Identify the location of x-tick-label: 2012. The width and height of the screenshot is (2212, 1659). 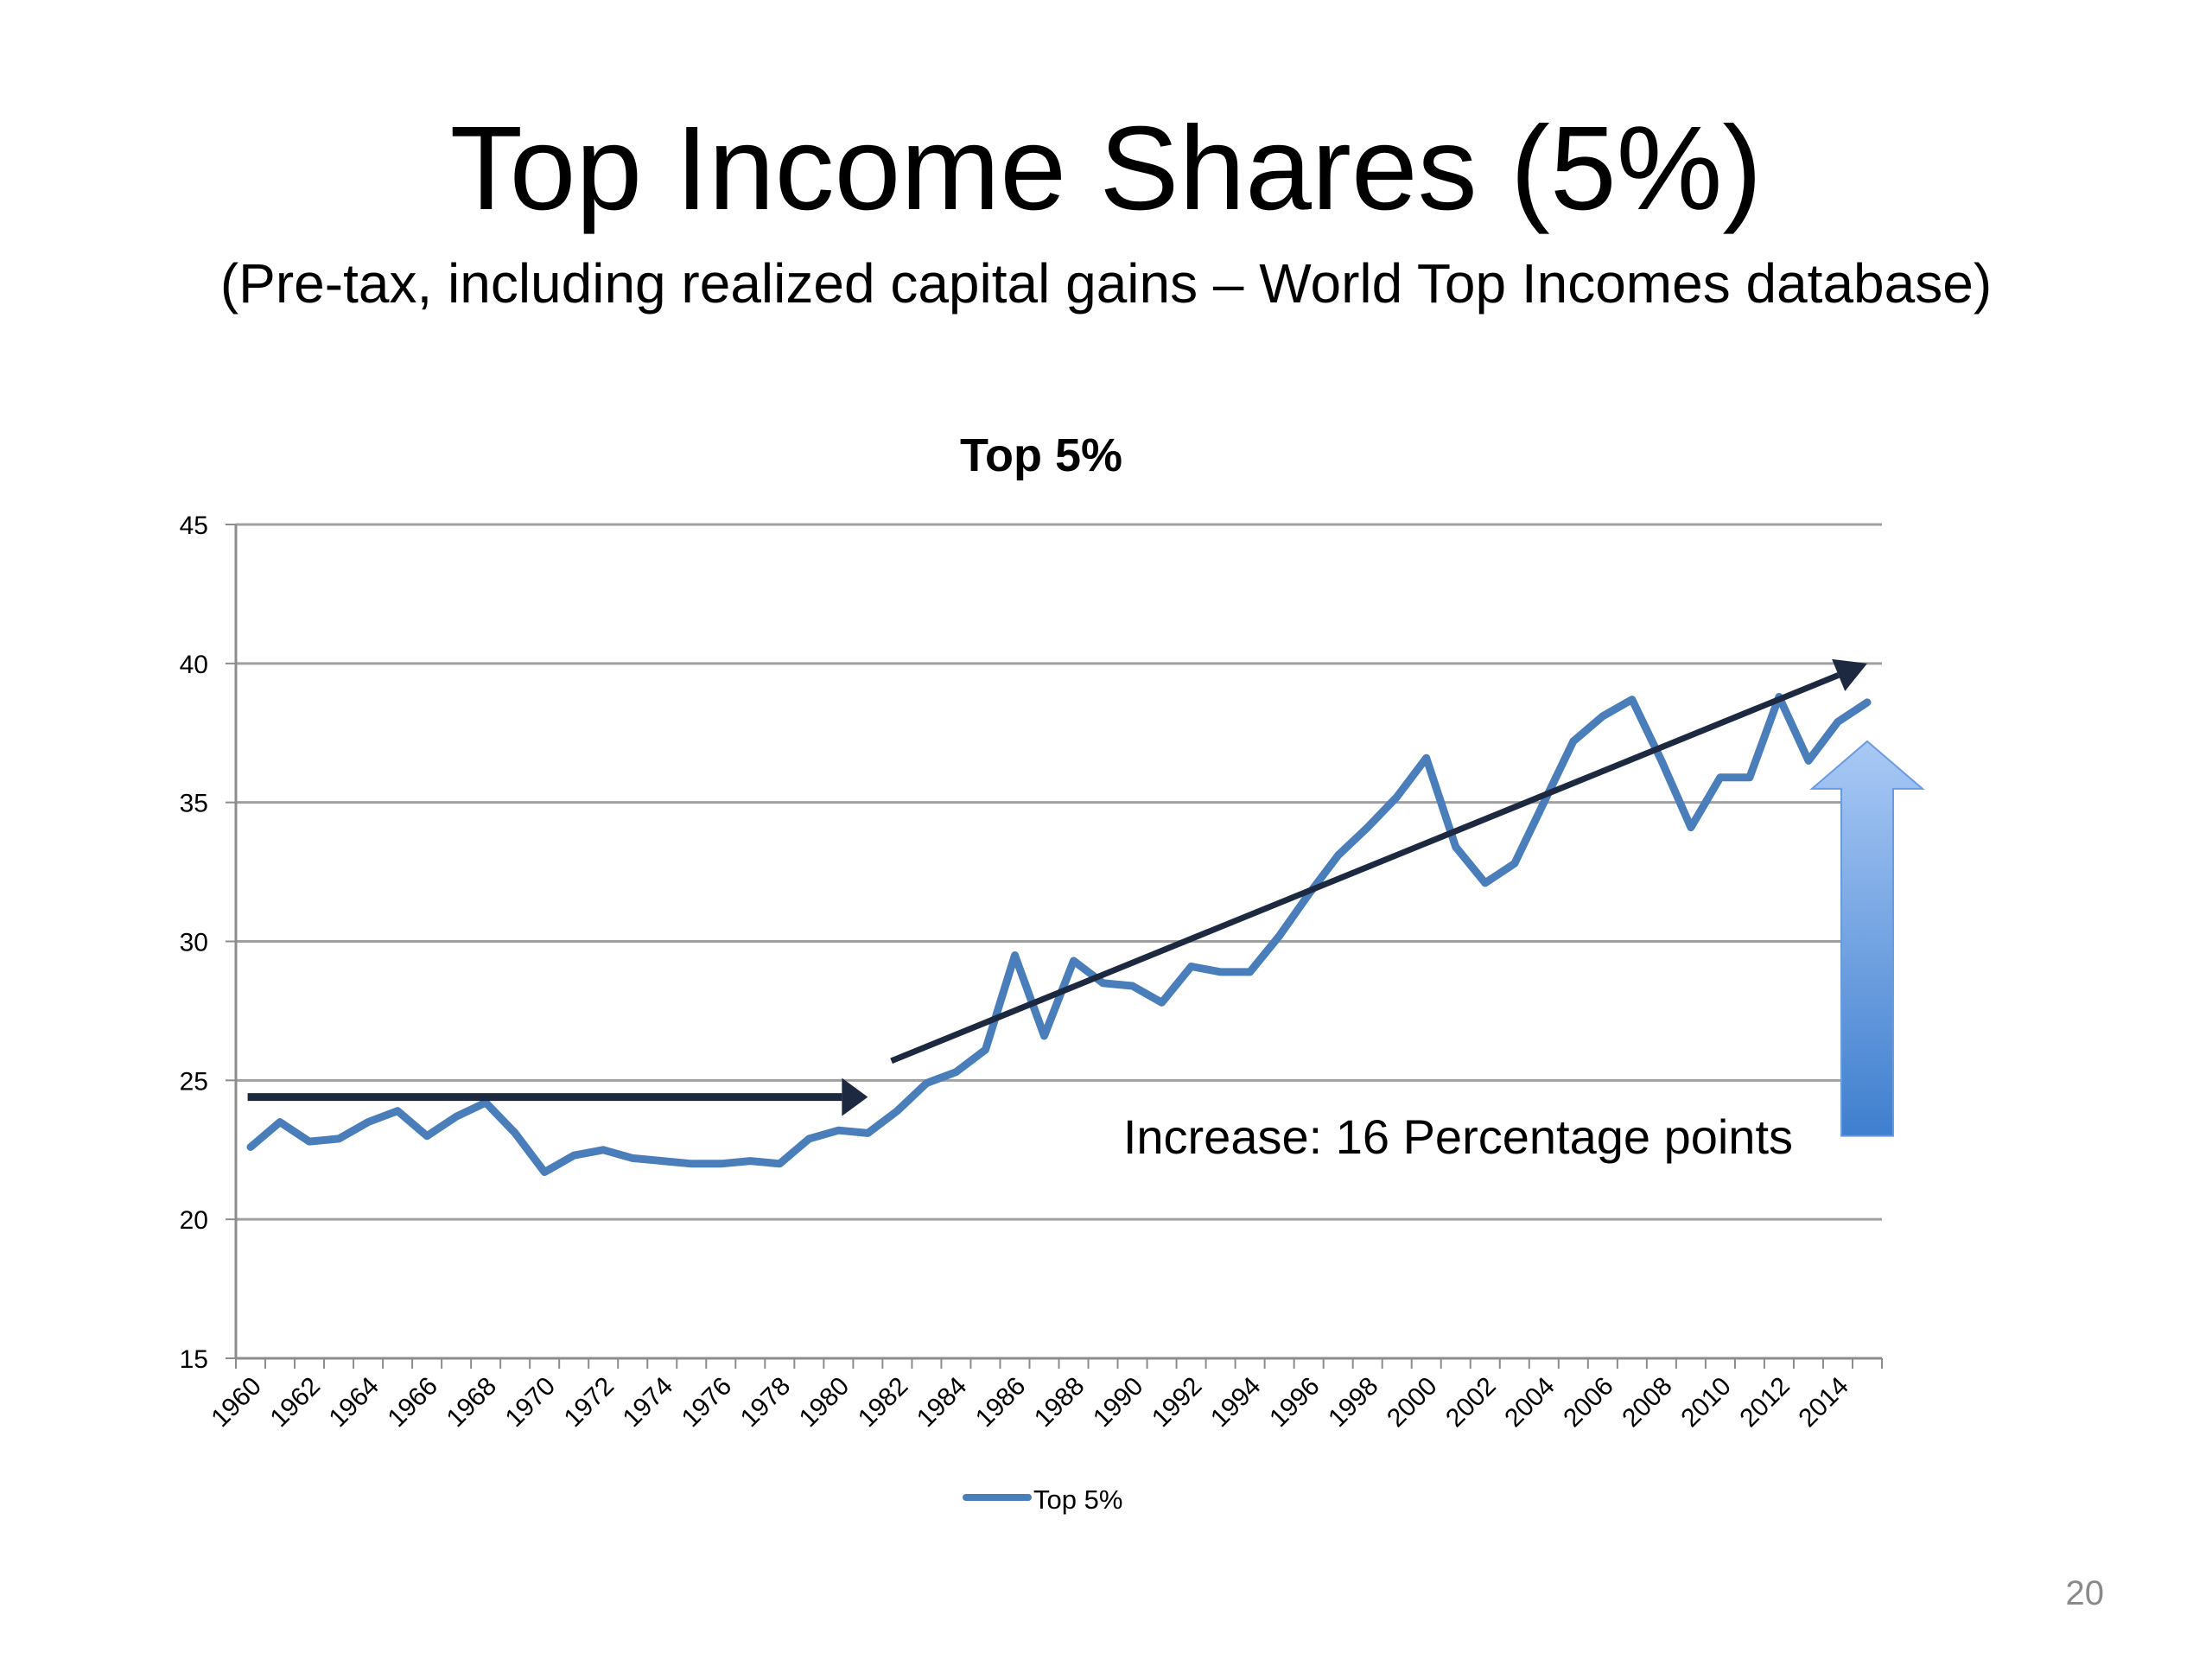
(1765, 1402).